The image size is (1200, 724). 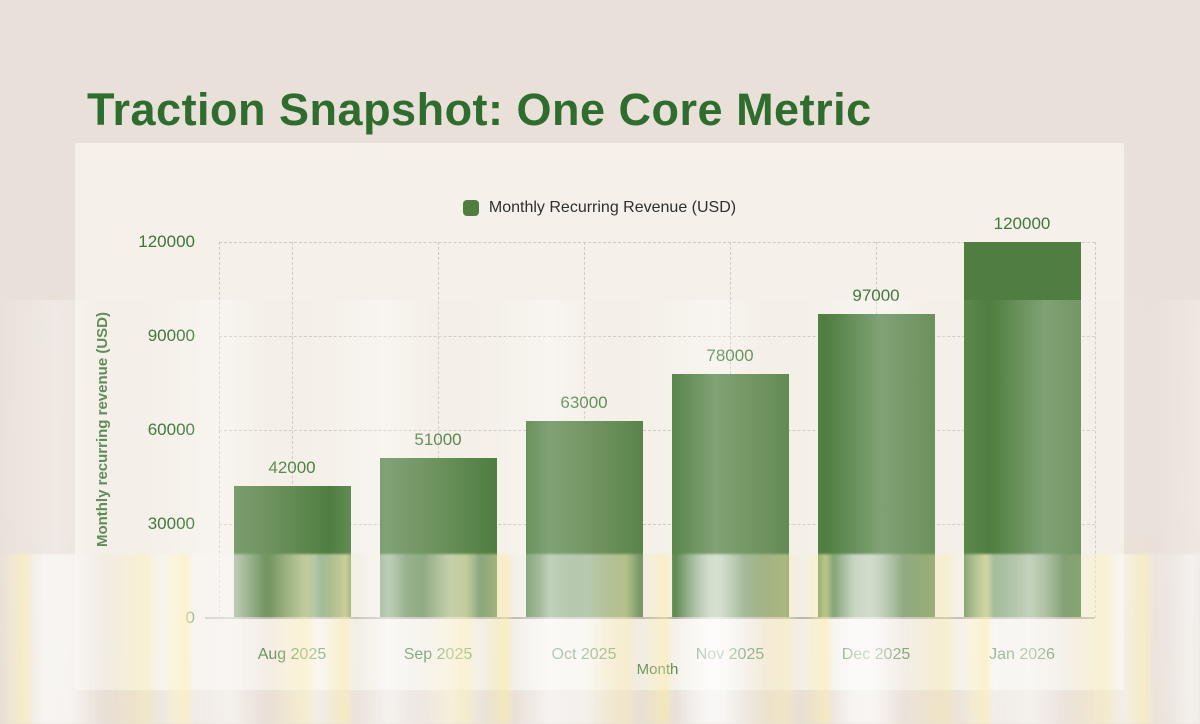 What do you see at coordinates (1022, 223) in the screenshot?
I see `bar-value-label: 120000` at bounding box center [1022, 223].